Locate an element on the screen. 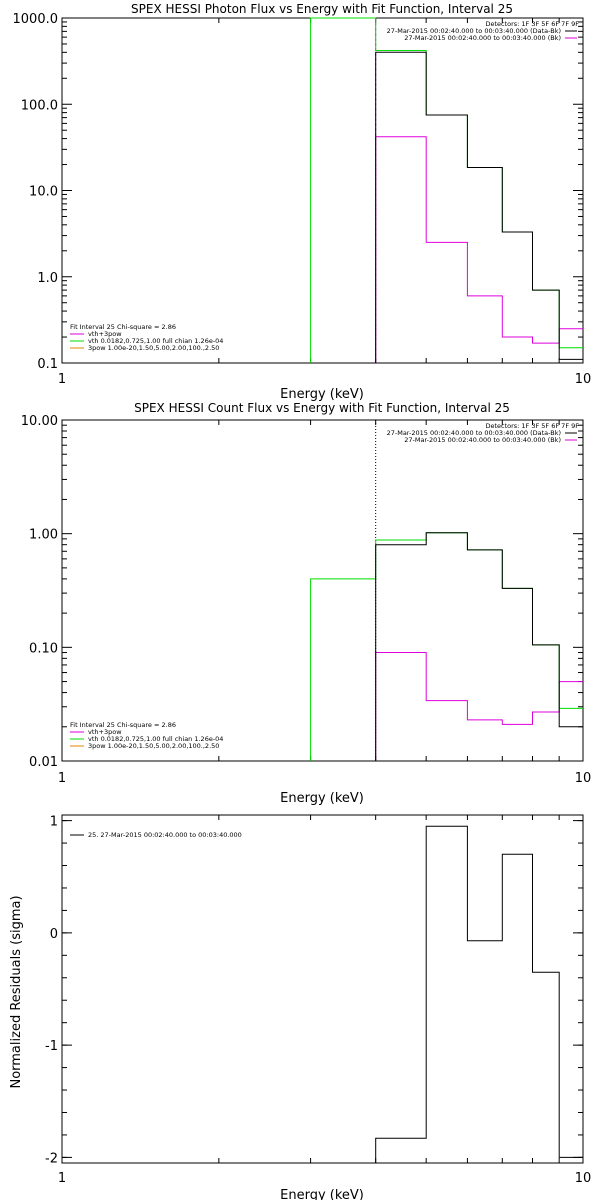 The height and width of the screenshot is (1200, 600). panel1-legend-left-text: vth+3pow is located at coordinates (105, 334).